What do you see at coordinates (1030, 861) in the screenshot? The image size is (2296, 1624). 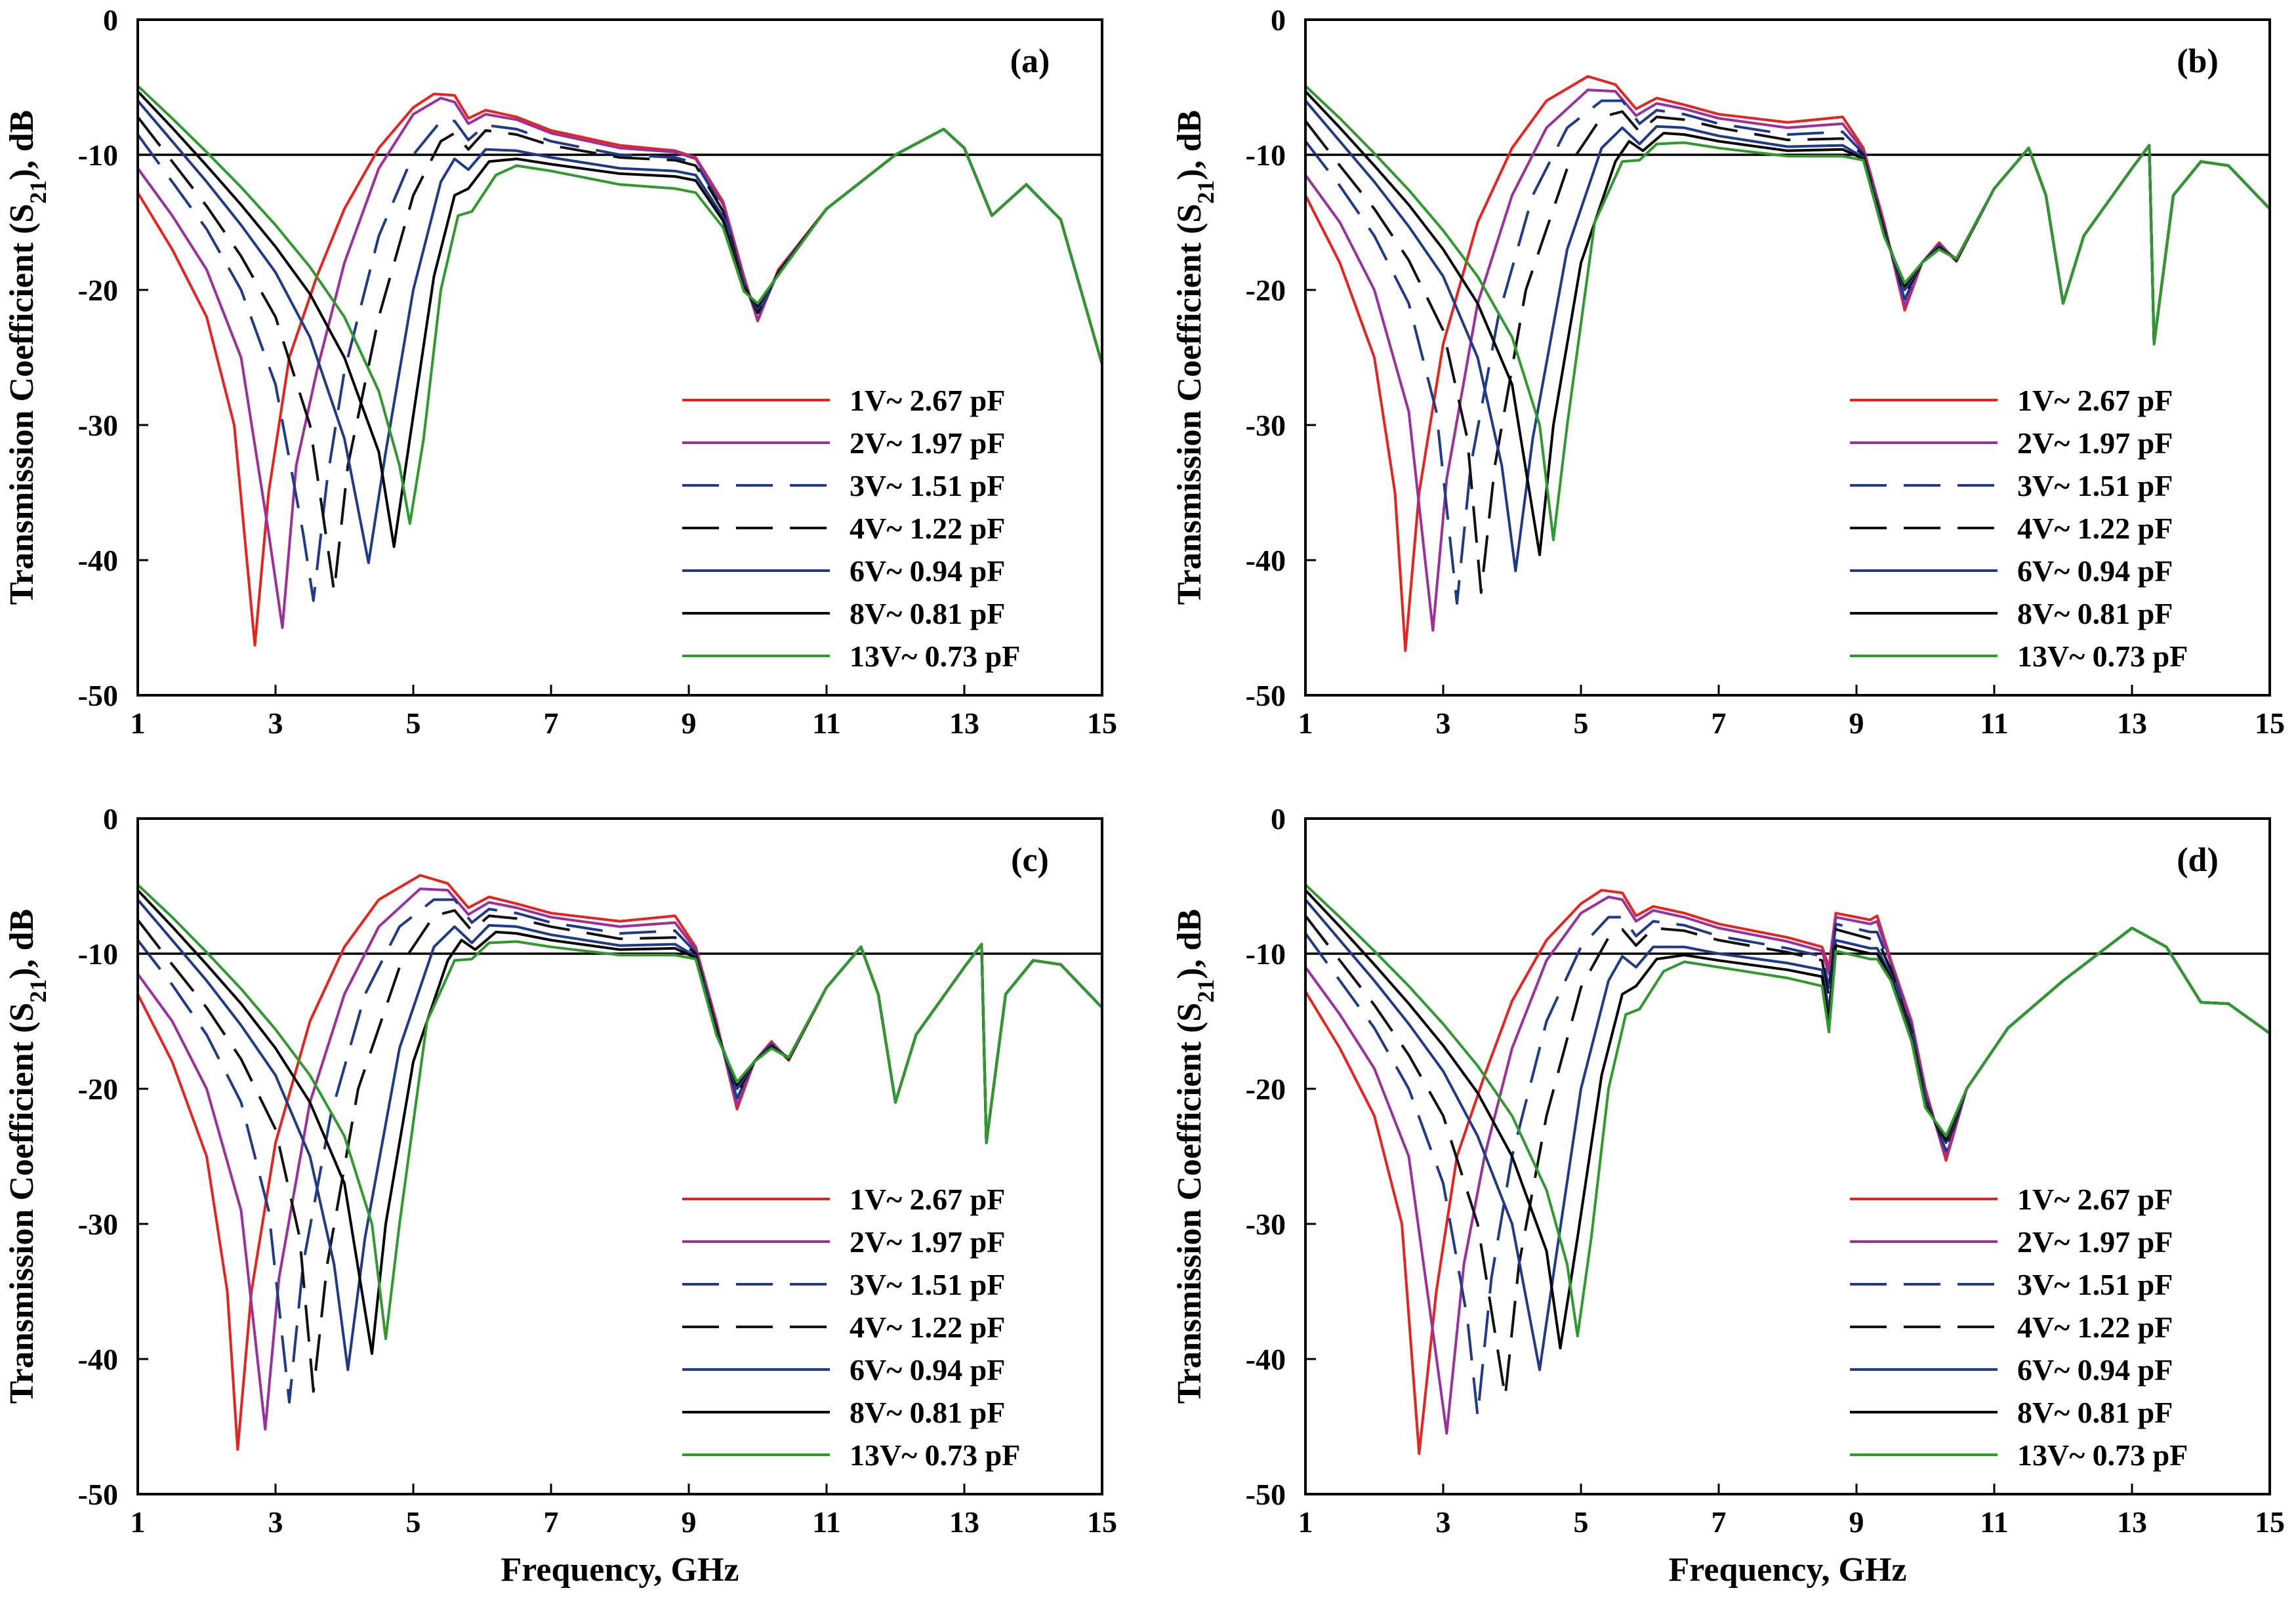 I see `panel-label: (c)` at bounding box center [1030, 861].